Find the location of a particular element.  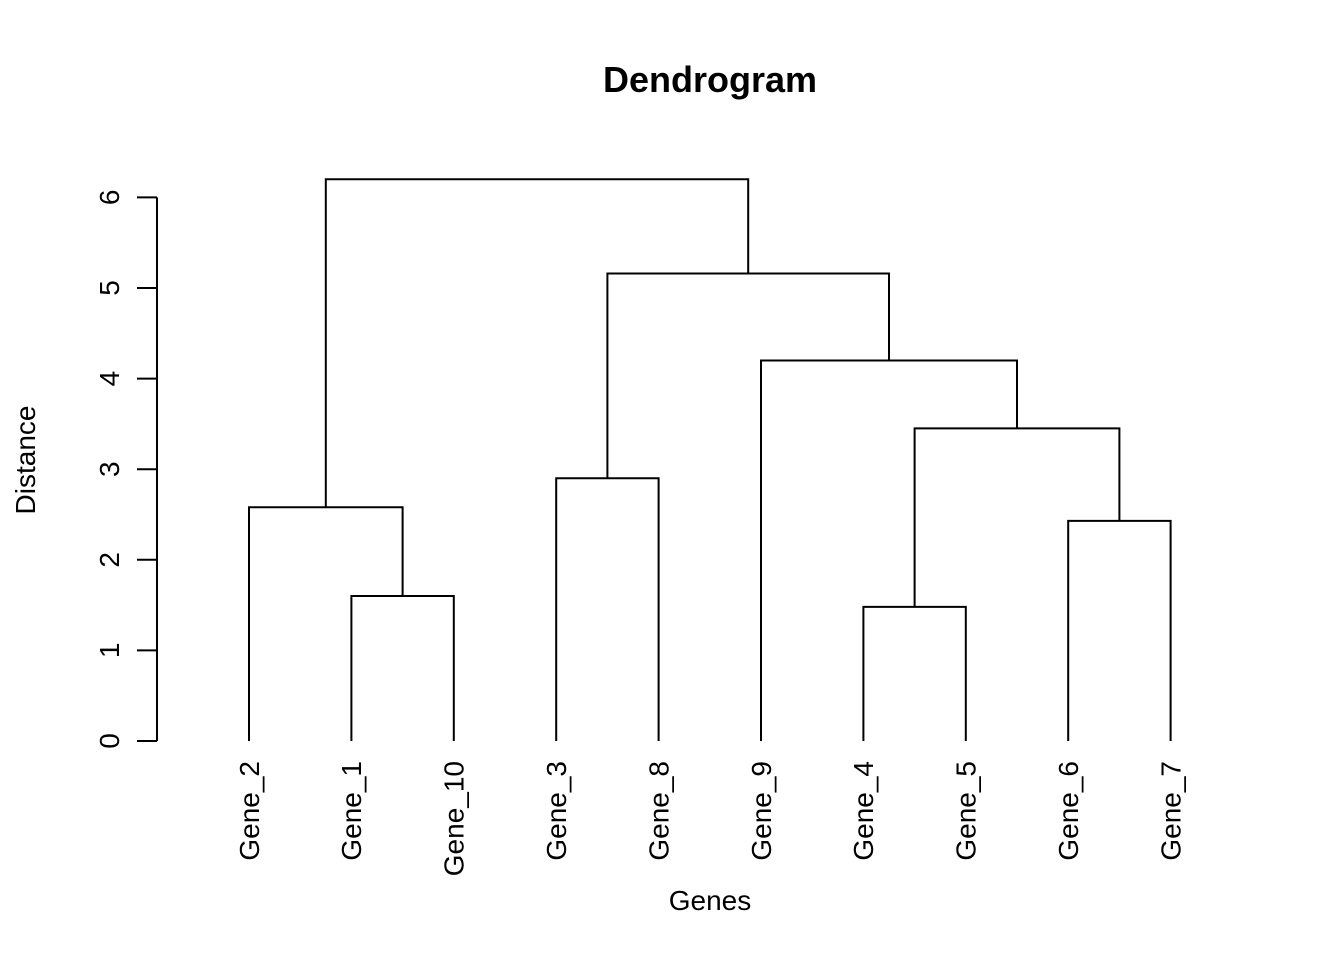

leaf-label: Gene_4 is located at coordinates (863, 811).